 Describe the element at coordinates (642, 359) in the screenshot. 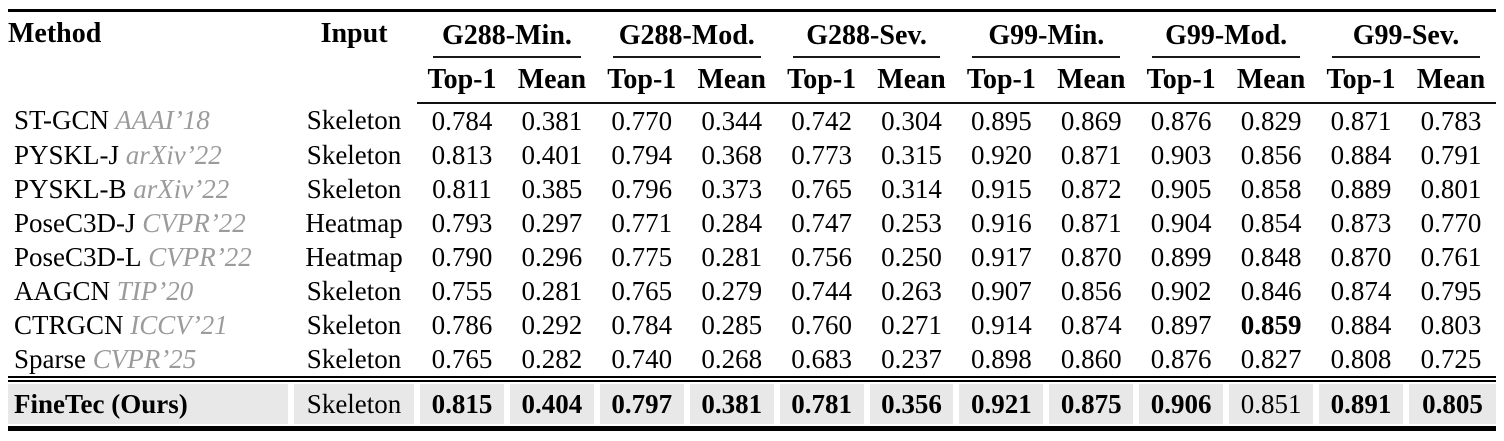

I see `metric-value: 0.740` at that location.